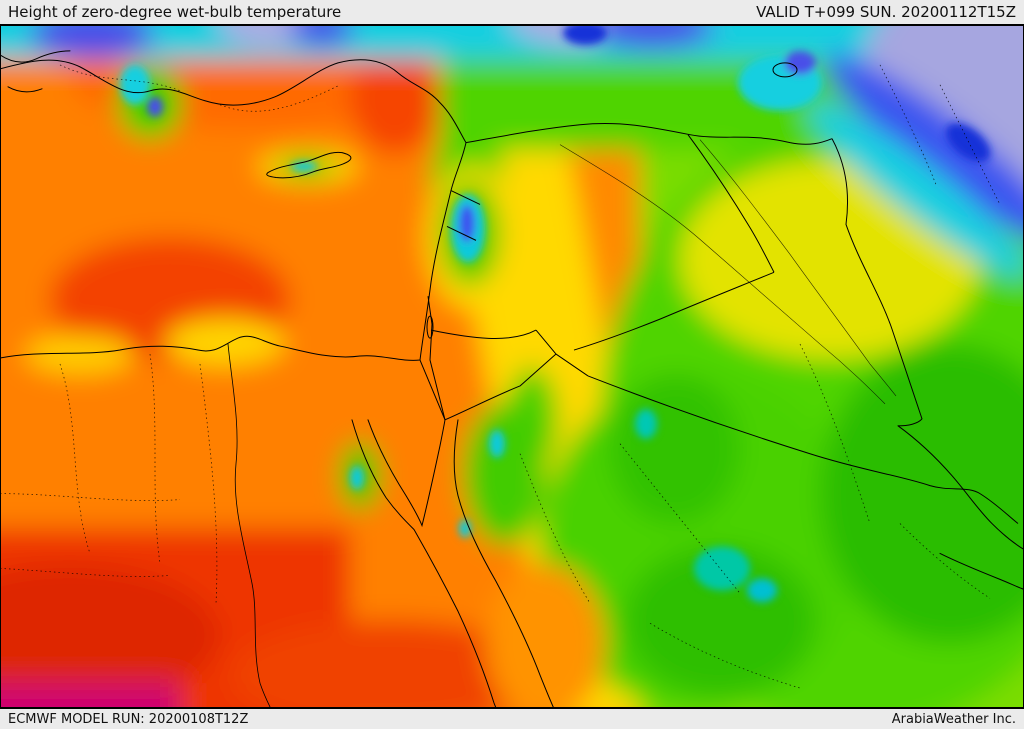 The image size is (1024, 729). What do you see at coordinates (483, 334) in the screenshot?
I see `syria-jordan-border` at bounding box center [483, 334].